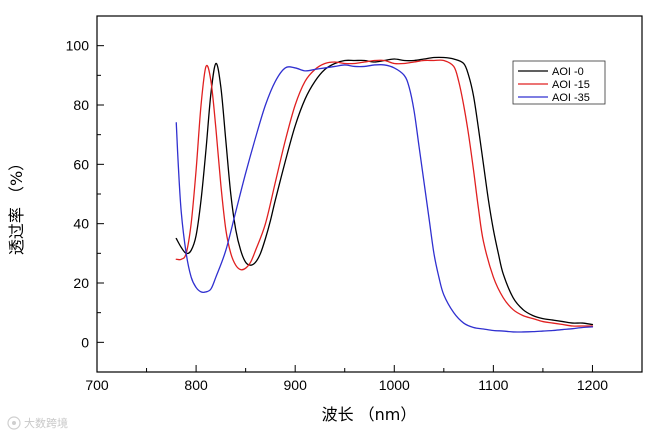 Image resolution: width=654 pixels, height=436 pixels. I want to click on y-tick-label: 0, so click(85, 342).